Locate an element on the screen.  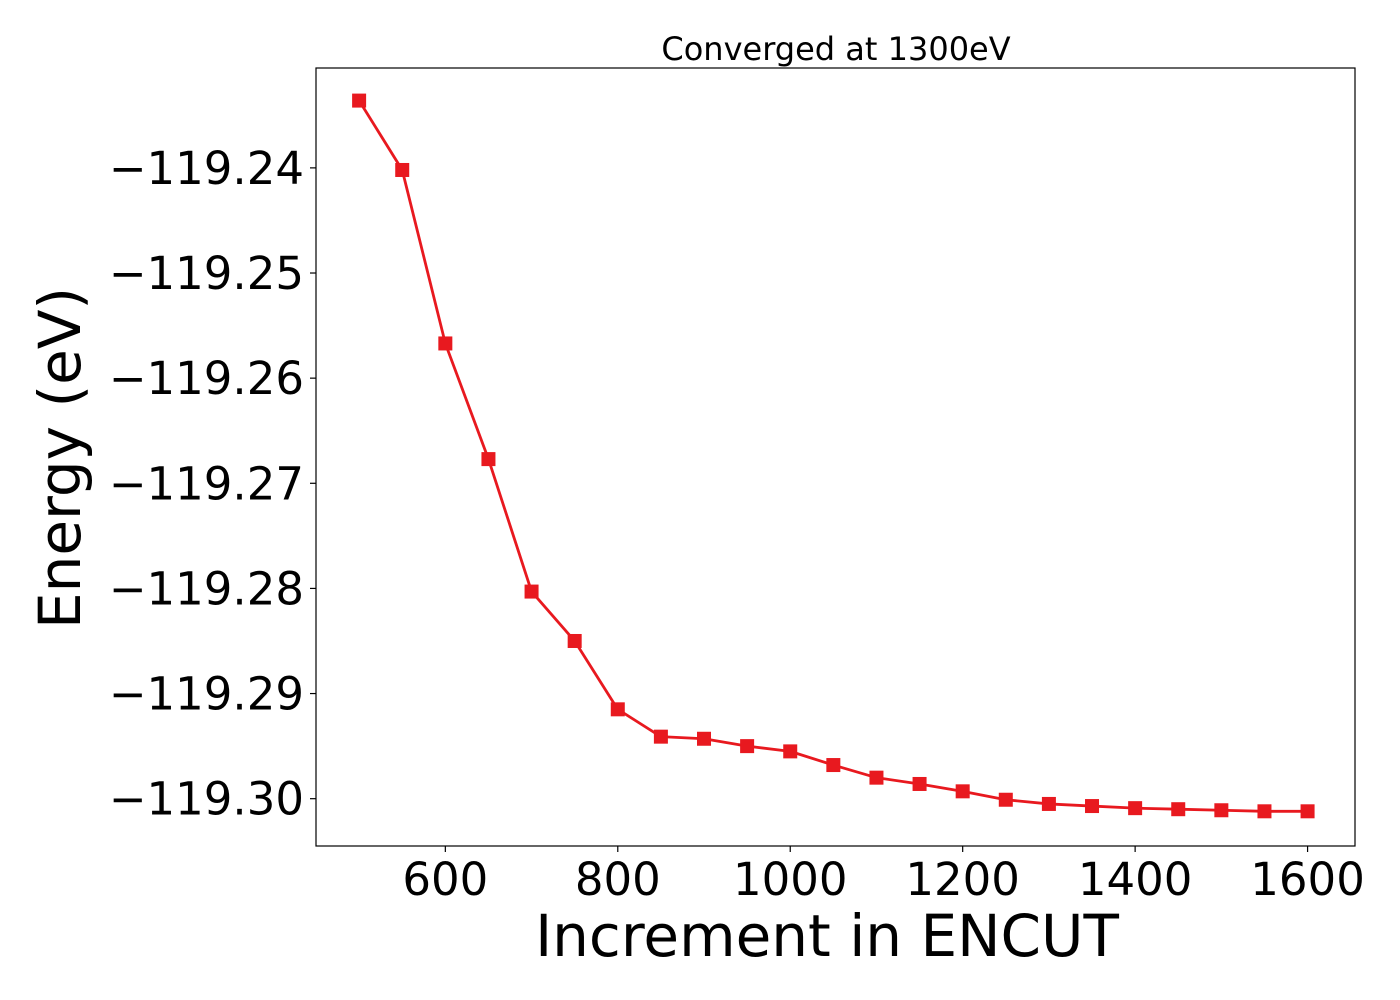
y-tick-label: −119.29 is located at coordinates (206, 694).